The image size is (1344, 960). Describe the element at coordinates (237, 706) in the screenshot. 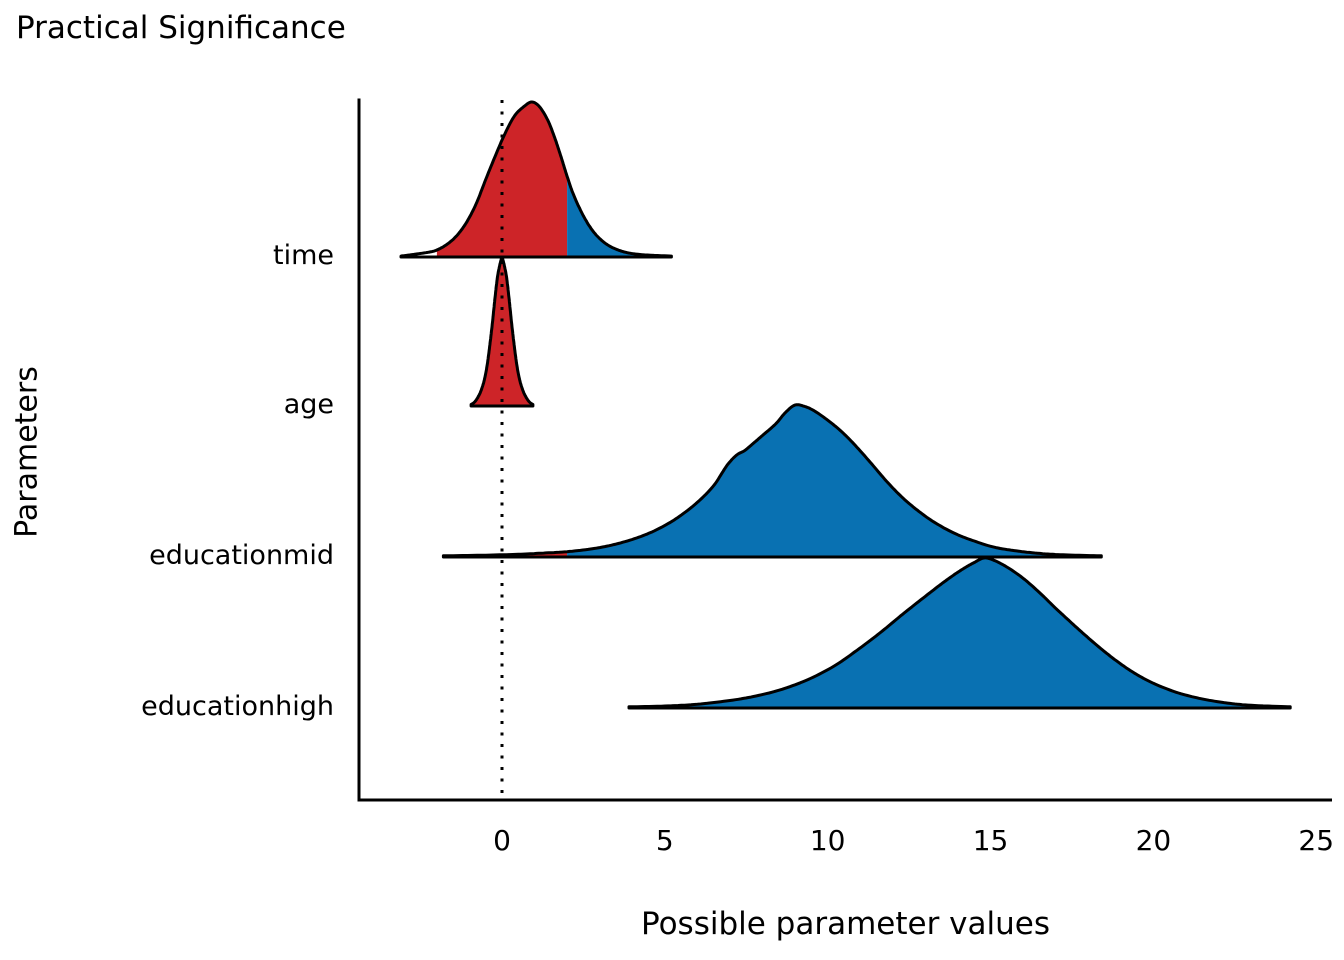

I see `row-label-educationhigh: educationhigh` at that location.